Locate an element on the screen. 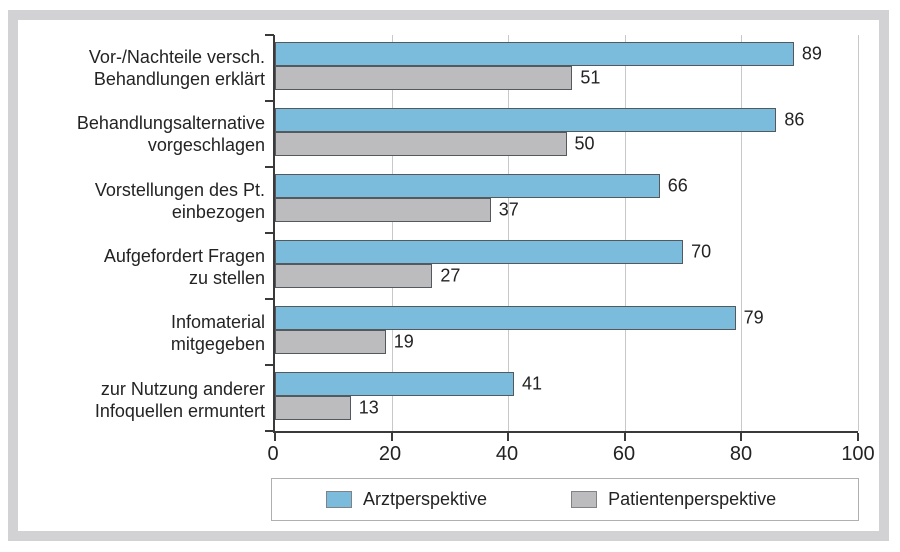  legend-label-arztperspektive: Arztperspektive is located at coordinates (425, 499).